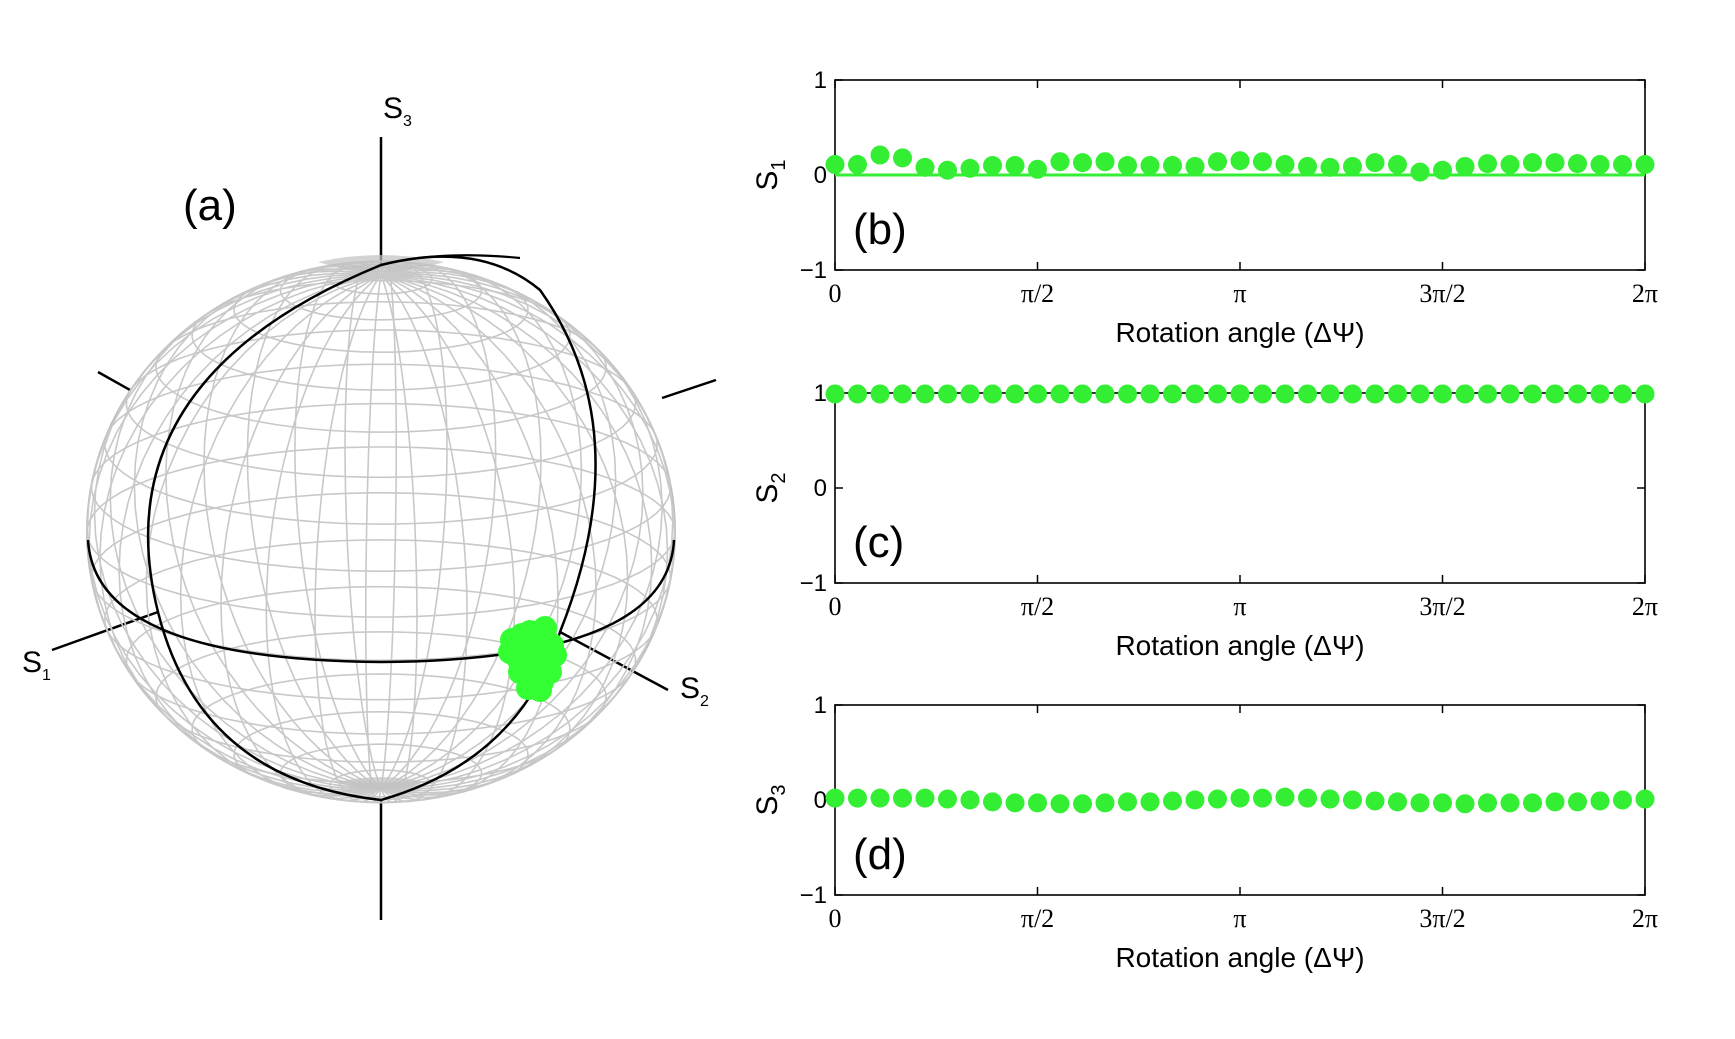 The height and width of the screenshot is (1039, 1735). What do you see at coordinates (770, 174) in the screenshot?
I see `y-axis-label: S1` at bounding box center [770, 174].